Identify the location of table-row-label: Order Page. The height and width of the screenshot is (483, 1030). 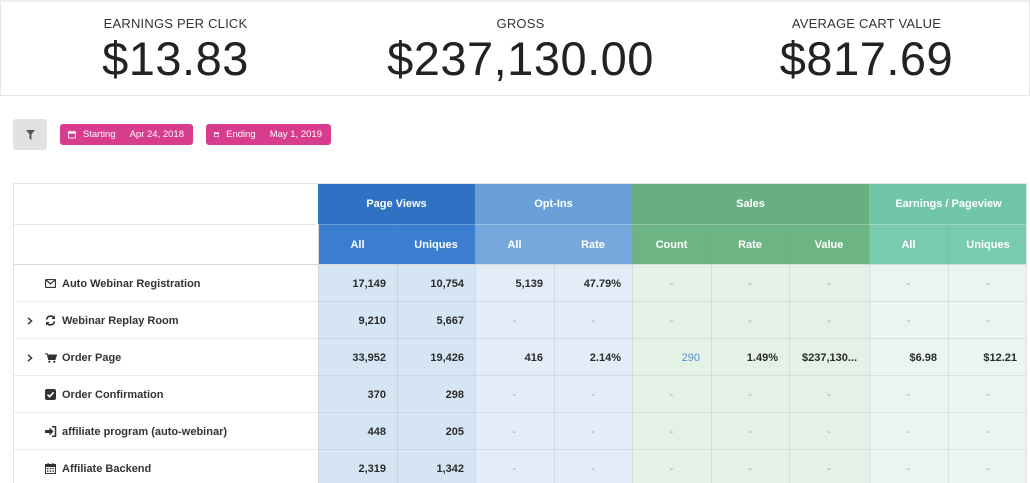
(166, 357).